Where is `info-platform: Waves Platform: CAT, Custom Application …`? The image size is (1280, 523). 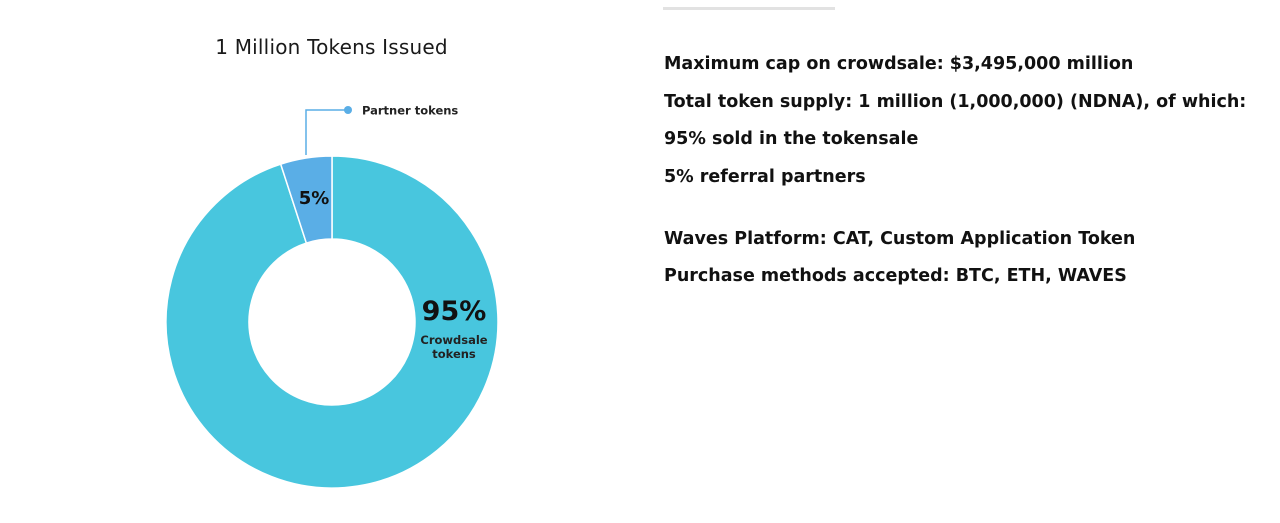
info-platform: Waves Platform: CAT, Custom Application … is located at coordinates (900, 239).